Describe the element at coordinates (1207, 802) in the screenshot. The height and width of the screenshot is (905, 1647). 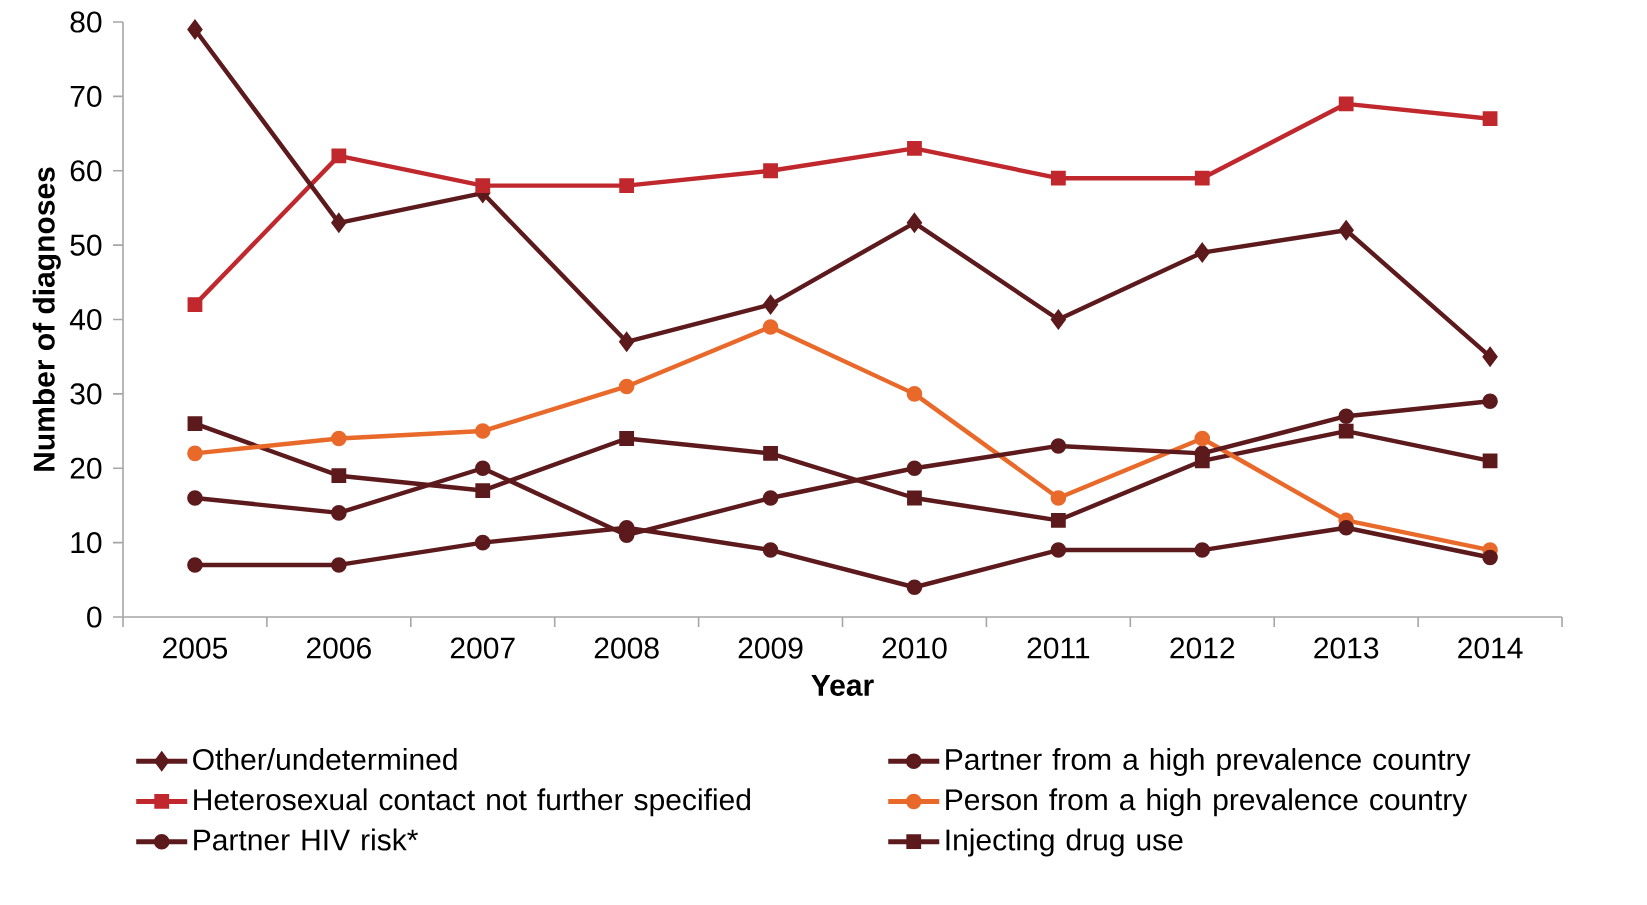
I see `legend-label: Person from a high prevalence country` at that location.